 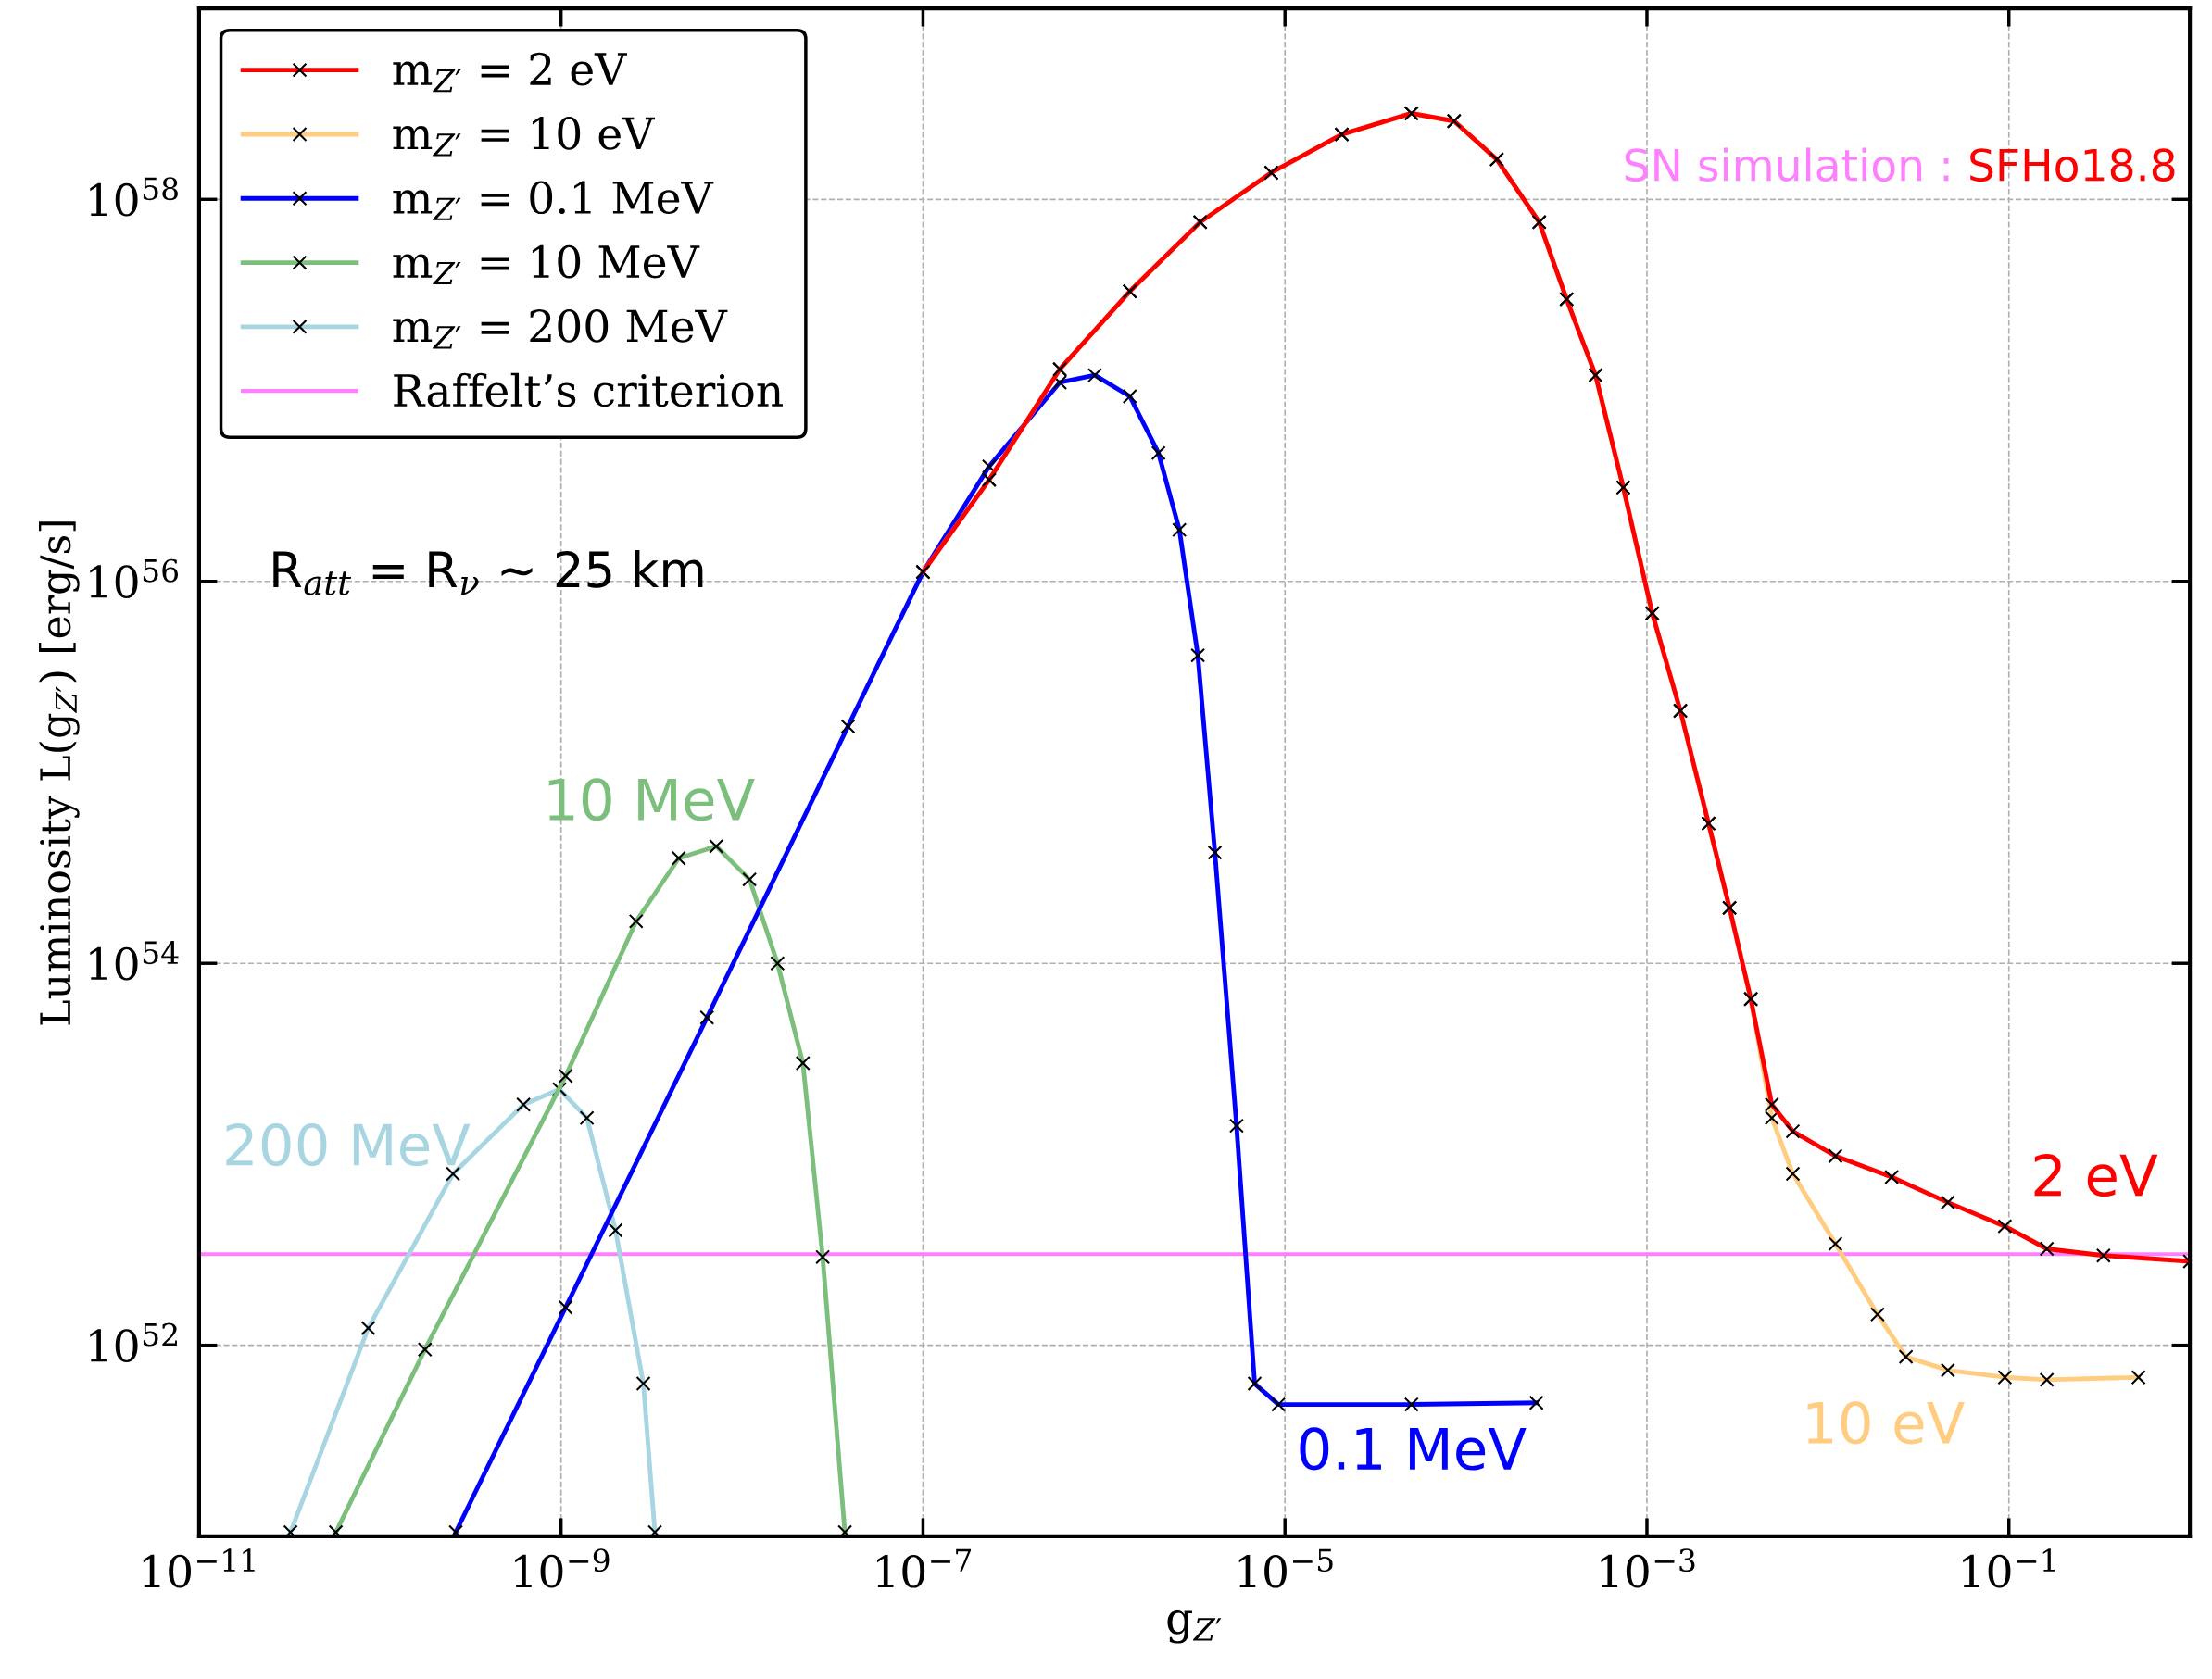 I want to click on y-tick-label: 10$^{58}$, so click(x=134, y=197).